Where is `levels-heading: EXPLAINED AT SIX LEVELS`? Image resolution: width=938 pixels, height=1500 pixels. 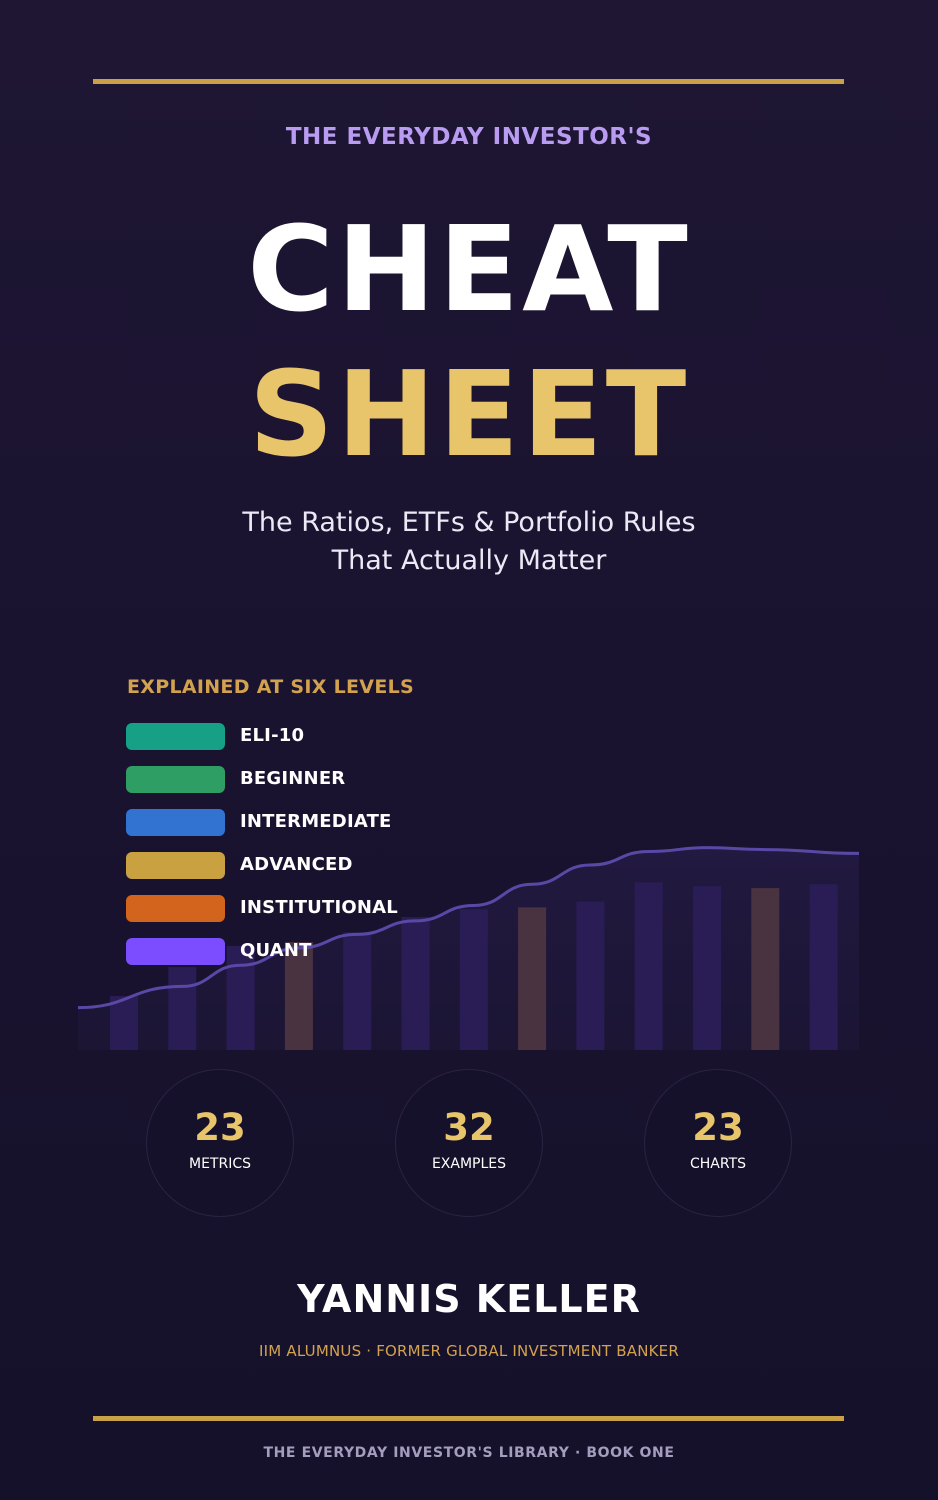 levels-heading: EXPLAINED AT SIX LEVELS is located at coordinates (270, 687).